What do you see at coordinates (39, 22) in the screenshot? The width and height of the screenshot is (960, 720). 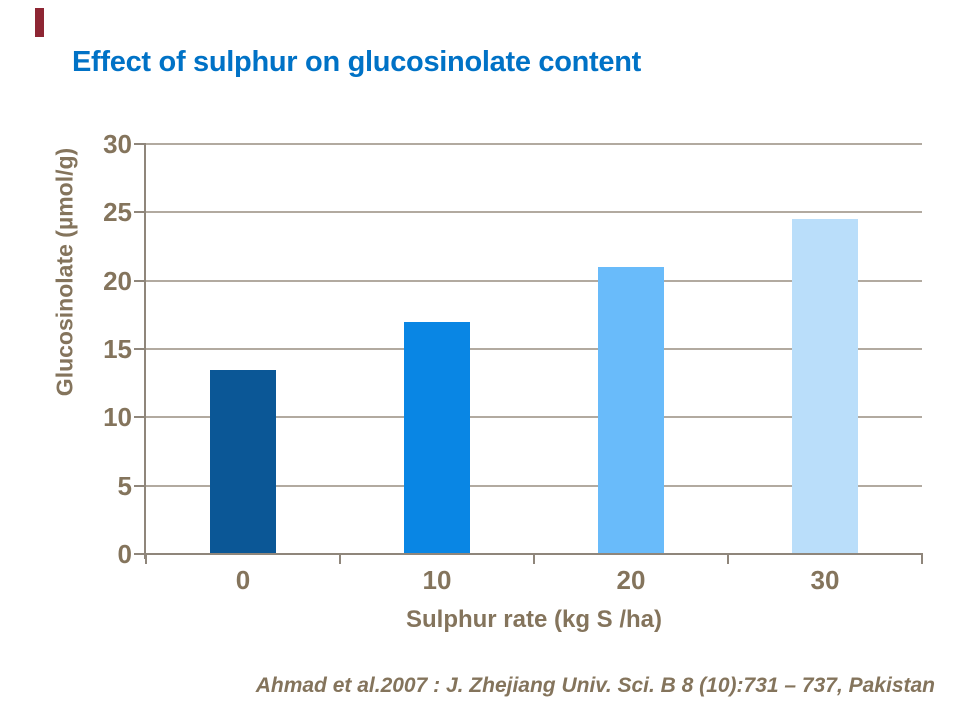 I see `accent-bar` at bounding box center [39, 22].